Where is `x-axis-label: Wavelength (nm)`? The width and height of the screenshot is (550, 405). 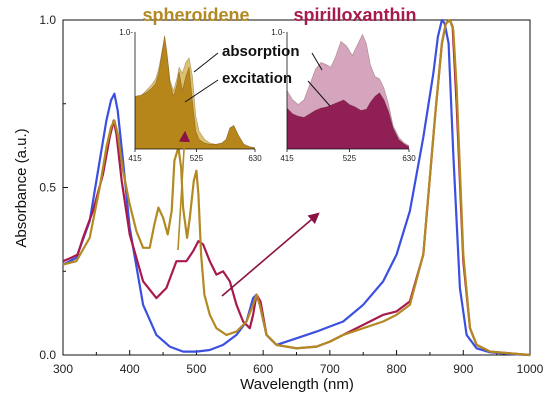
x-axis-label: Wavelength (nm) is located at coordinates (297, 384).